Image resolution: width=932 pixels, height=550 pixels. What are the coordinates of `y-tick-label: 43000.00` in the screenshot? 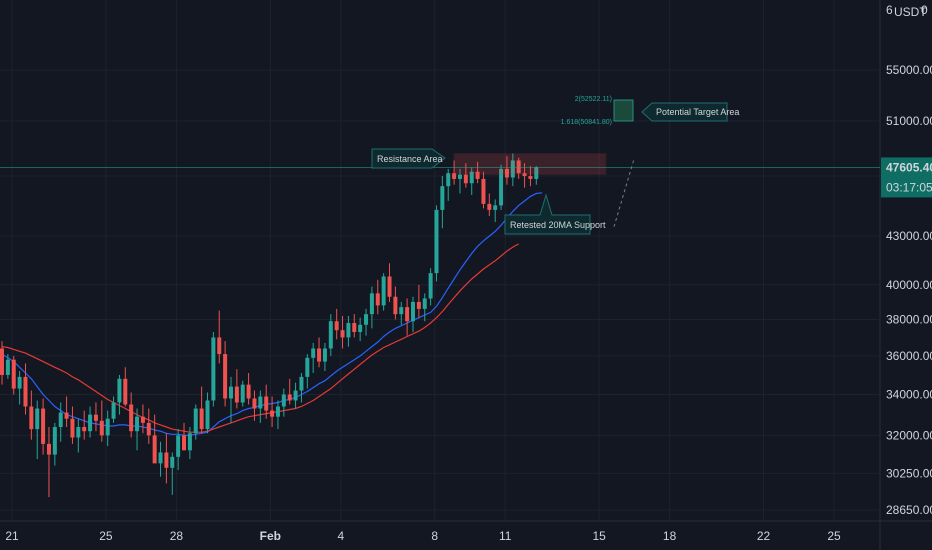 It's located at (909, 236).